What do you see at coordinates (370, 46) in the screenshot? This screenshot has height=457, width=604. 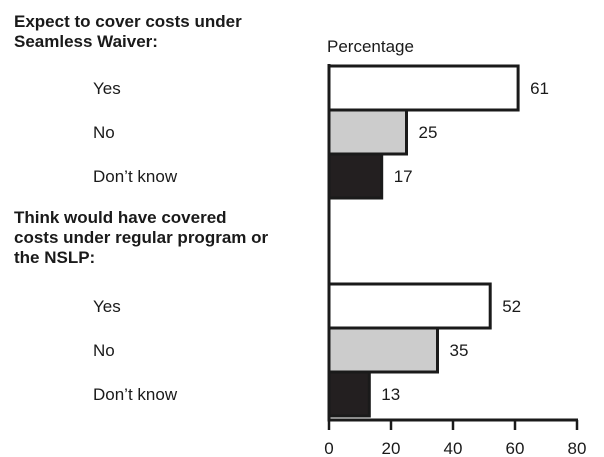 I see `axis-title: Percentage` at bounding box center [370, 46].